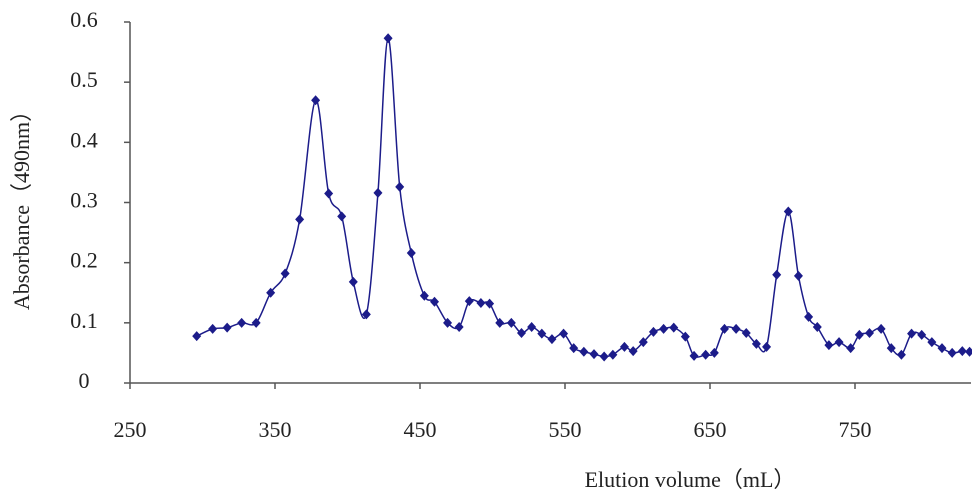 This screenshot has height=493, width=972. I want to click on y-tick-label: 0.2, so click(84, 260).